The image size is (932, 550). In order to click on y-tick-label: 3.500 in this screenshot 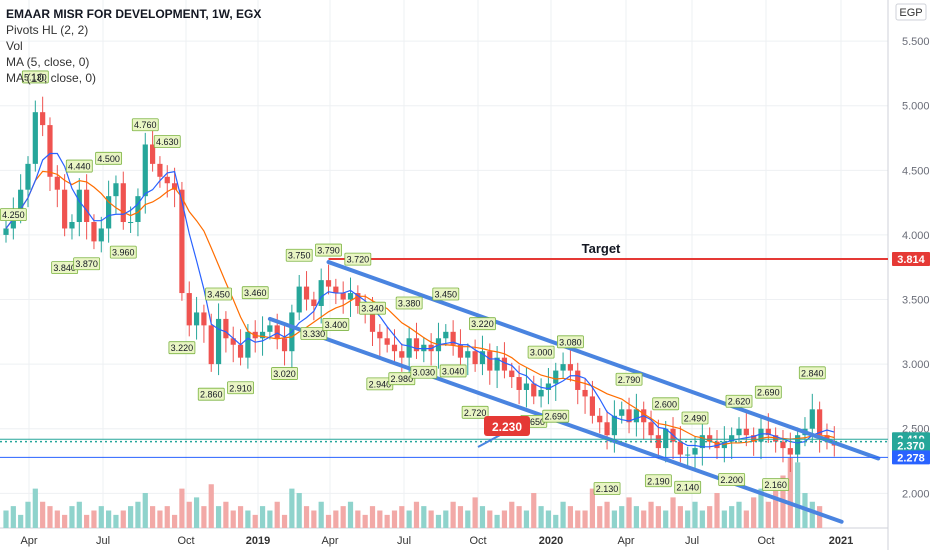, I will do `click(916, 301)`.